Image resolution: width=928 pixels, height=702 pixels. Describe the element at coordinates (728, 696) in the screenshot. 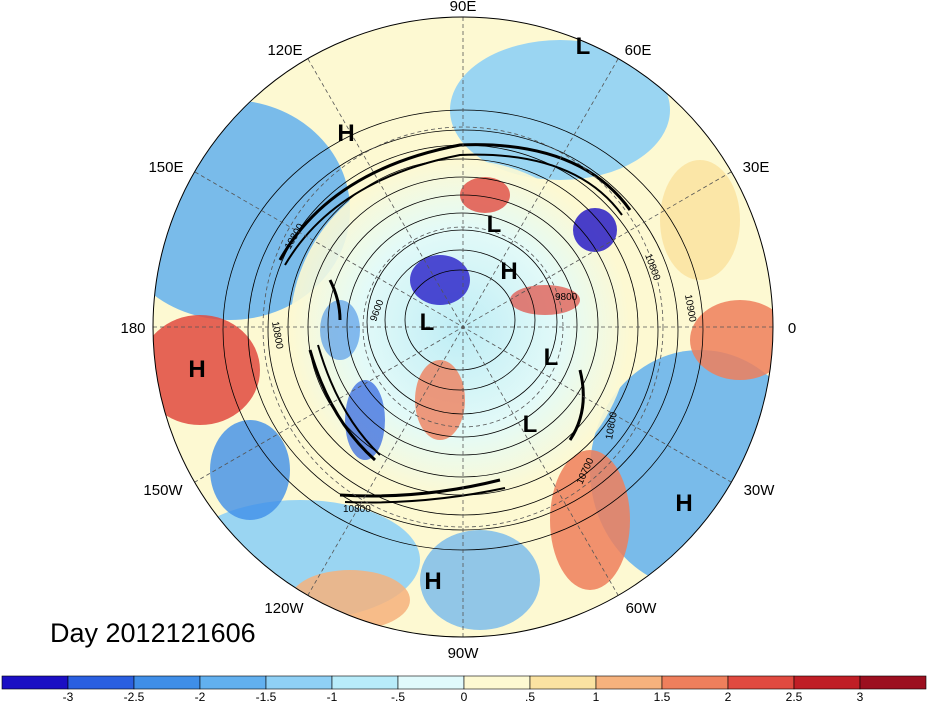

I see `colorbar-tick-label: 2` at that location.